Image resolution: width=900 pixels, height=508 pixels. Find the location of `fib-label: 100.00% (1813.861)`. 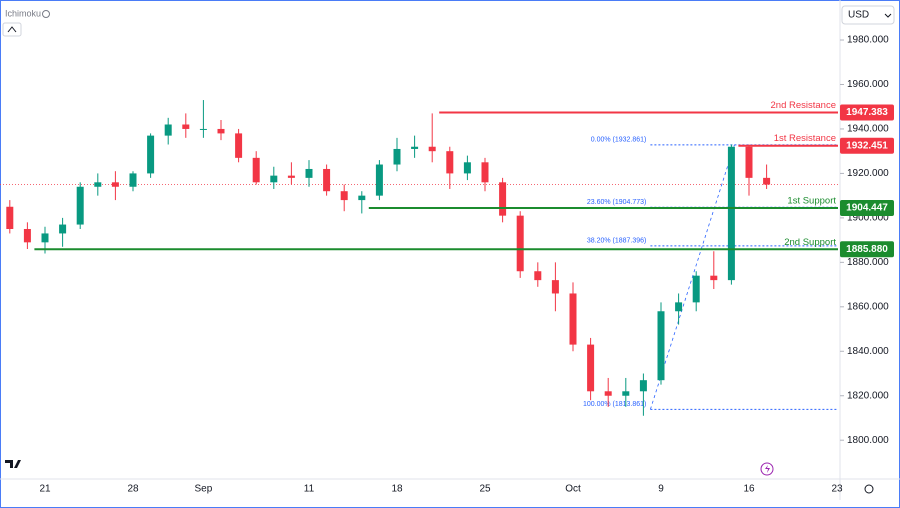

fib-label: 100.00% (1813.861) is located at coordinates (614, 404).